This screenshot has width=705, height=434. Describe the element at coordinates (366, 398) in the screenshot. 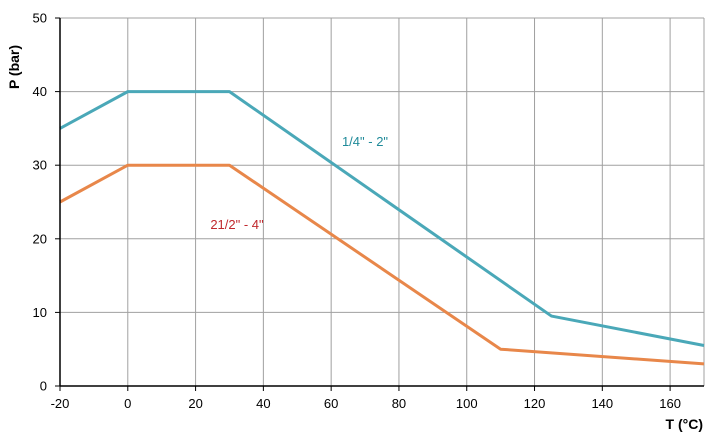

I see `x-axis-ticks: -20 0 20 40 60 80 100 120 140 160` at that location.